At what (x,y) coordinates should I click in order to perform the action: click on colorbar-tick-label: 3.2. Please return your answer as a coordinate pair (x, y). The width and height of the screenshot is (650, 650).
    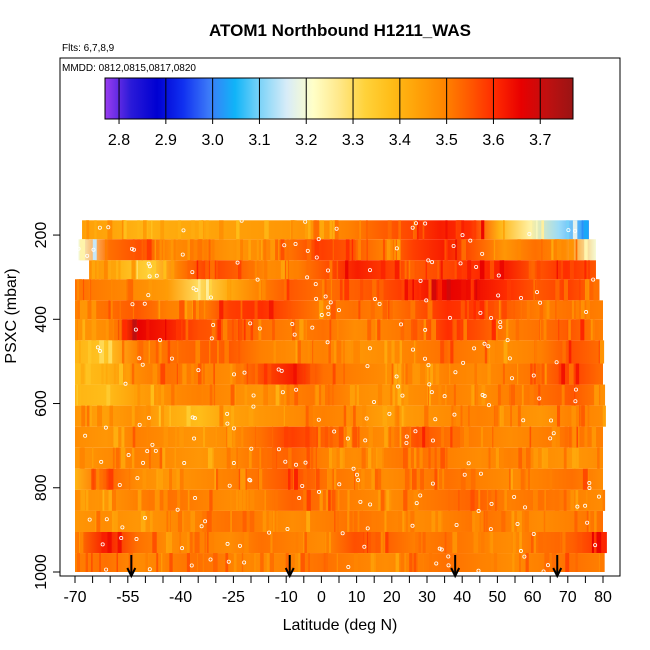
    Looking at the image, I should click on (306, 140).